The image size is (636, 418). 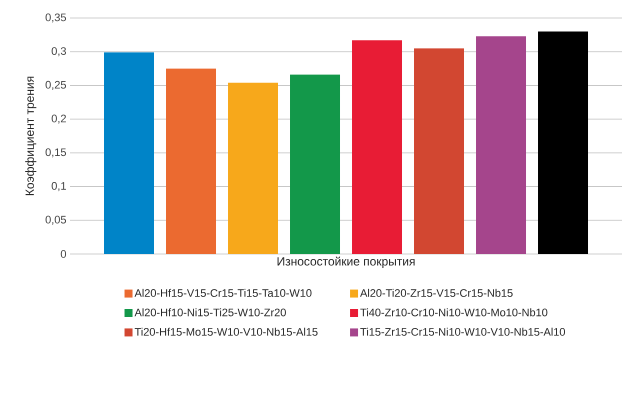 What do you see at coordinates (346, 262) in the screenshot?
I see `x-axis-title: Износостойкие покрытия` at bounding box center [346, 262].